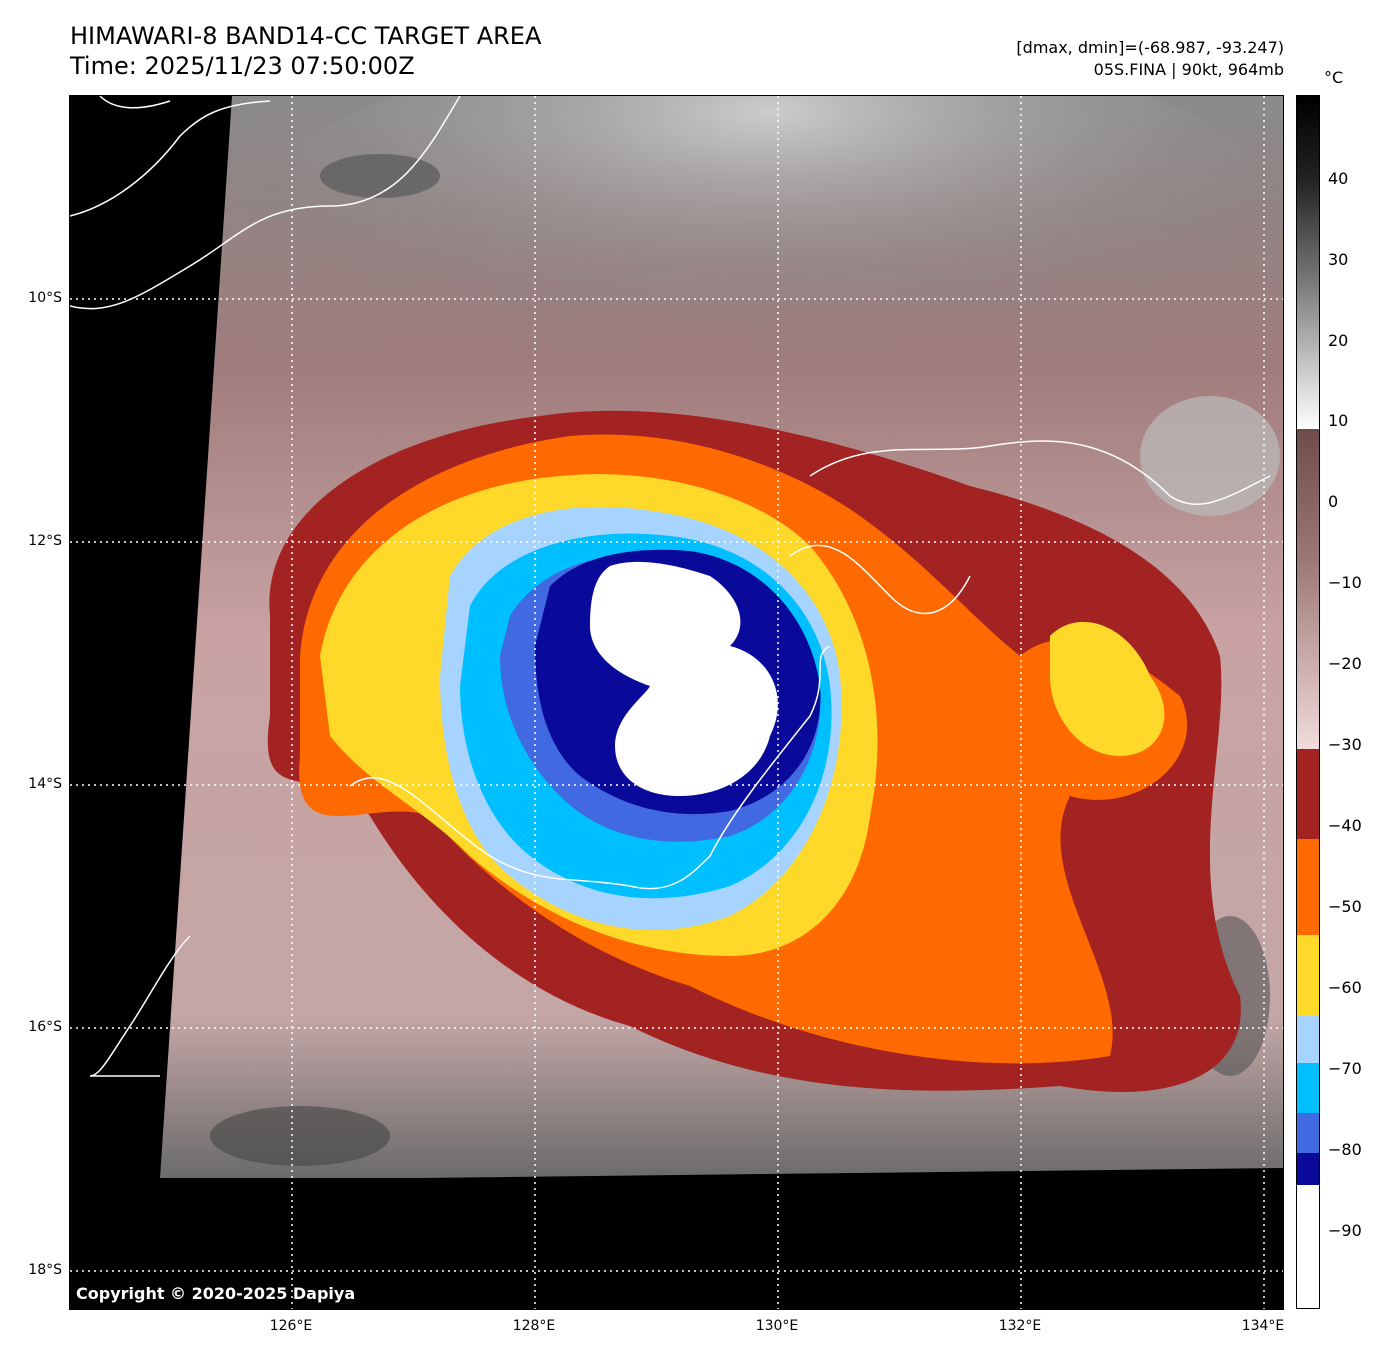 Image resolution: width=1388 pixels, height=1359 pixels. What do you see at coordinates (1308, 1246) in the screenshot?
I see `colorbar-white` at bounding box center [1308, 1246].